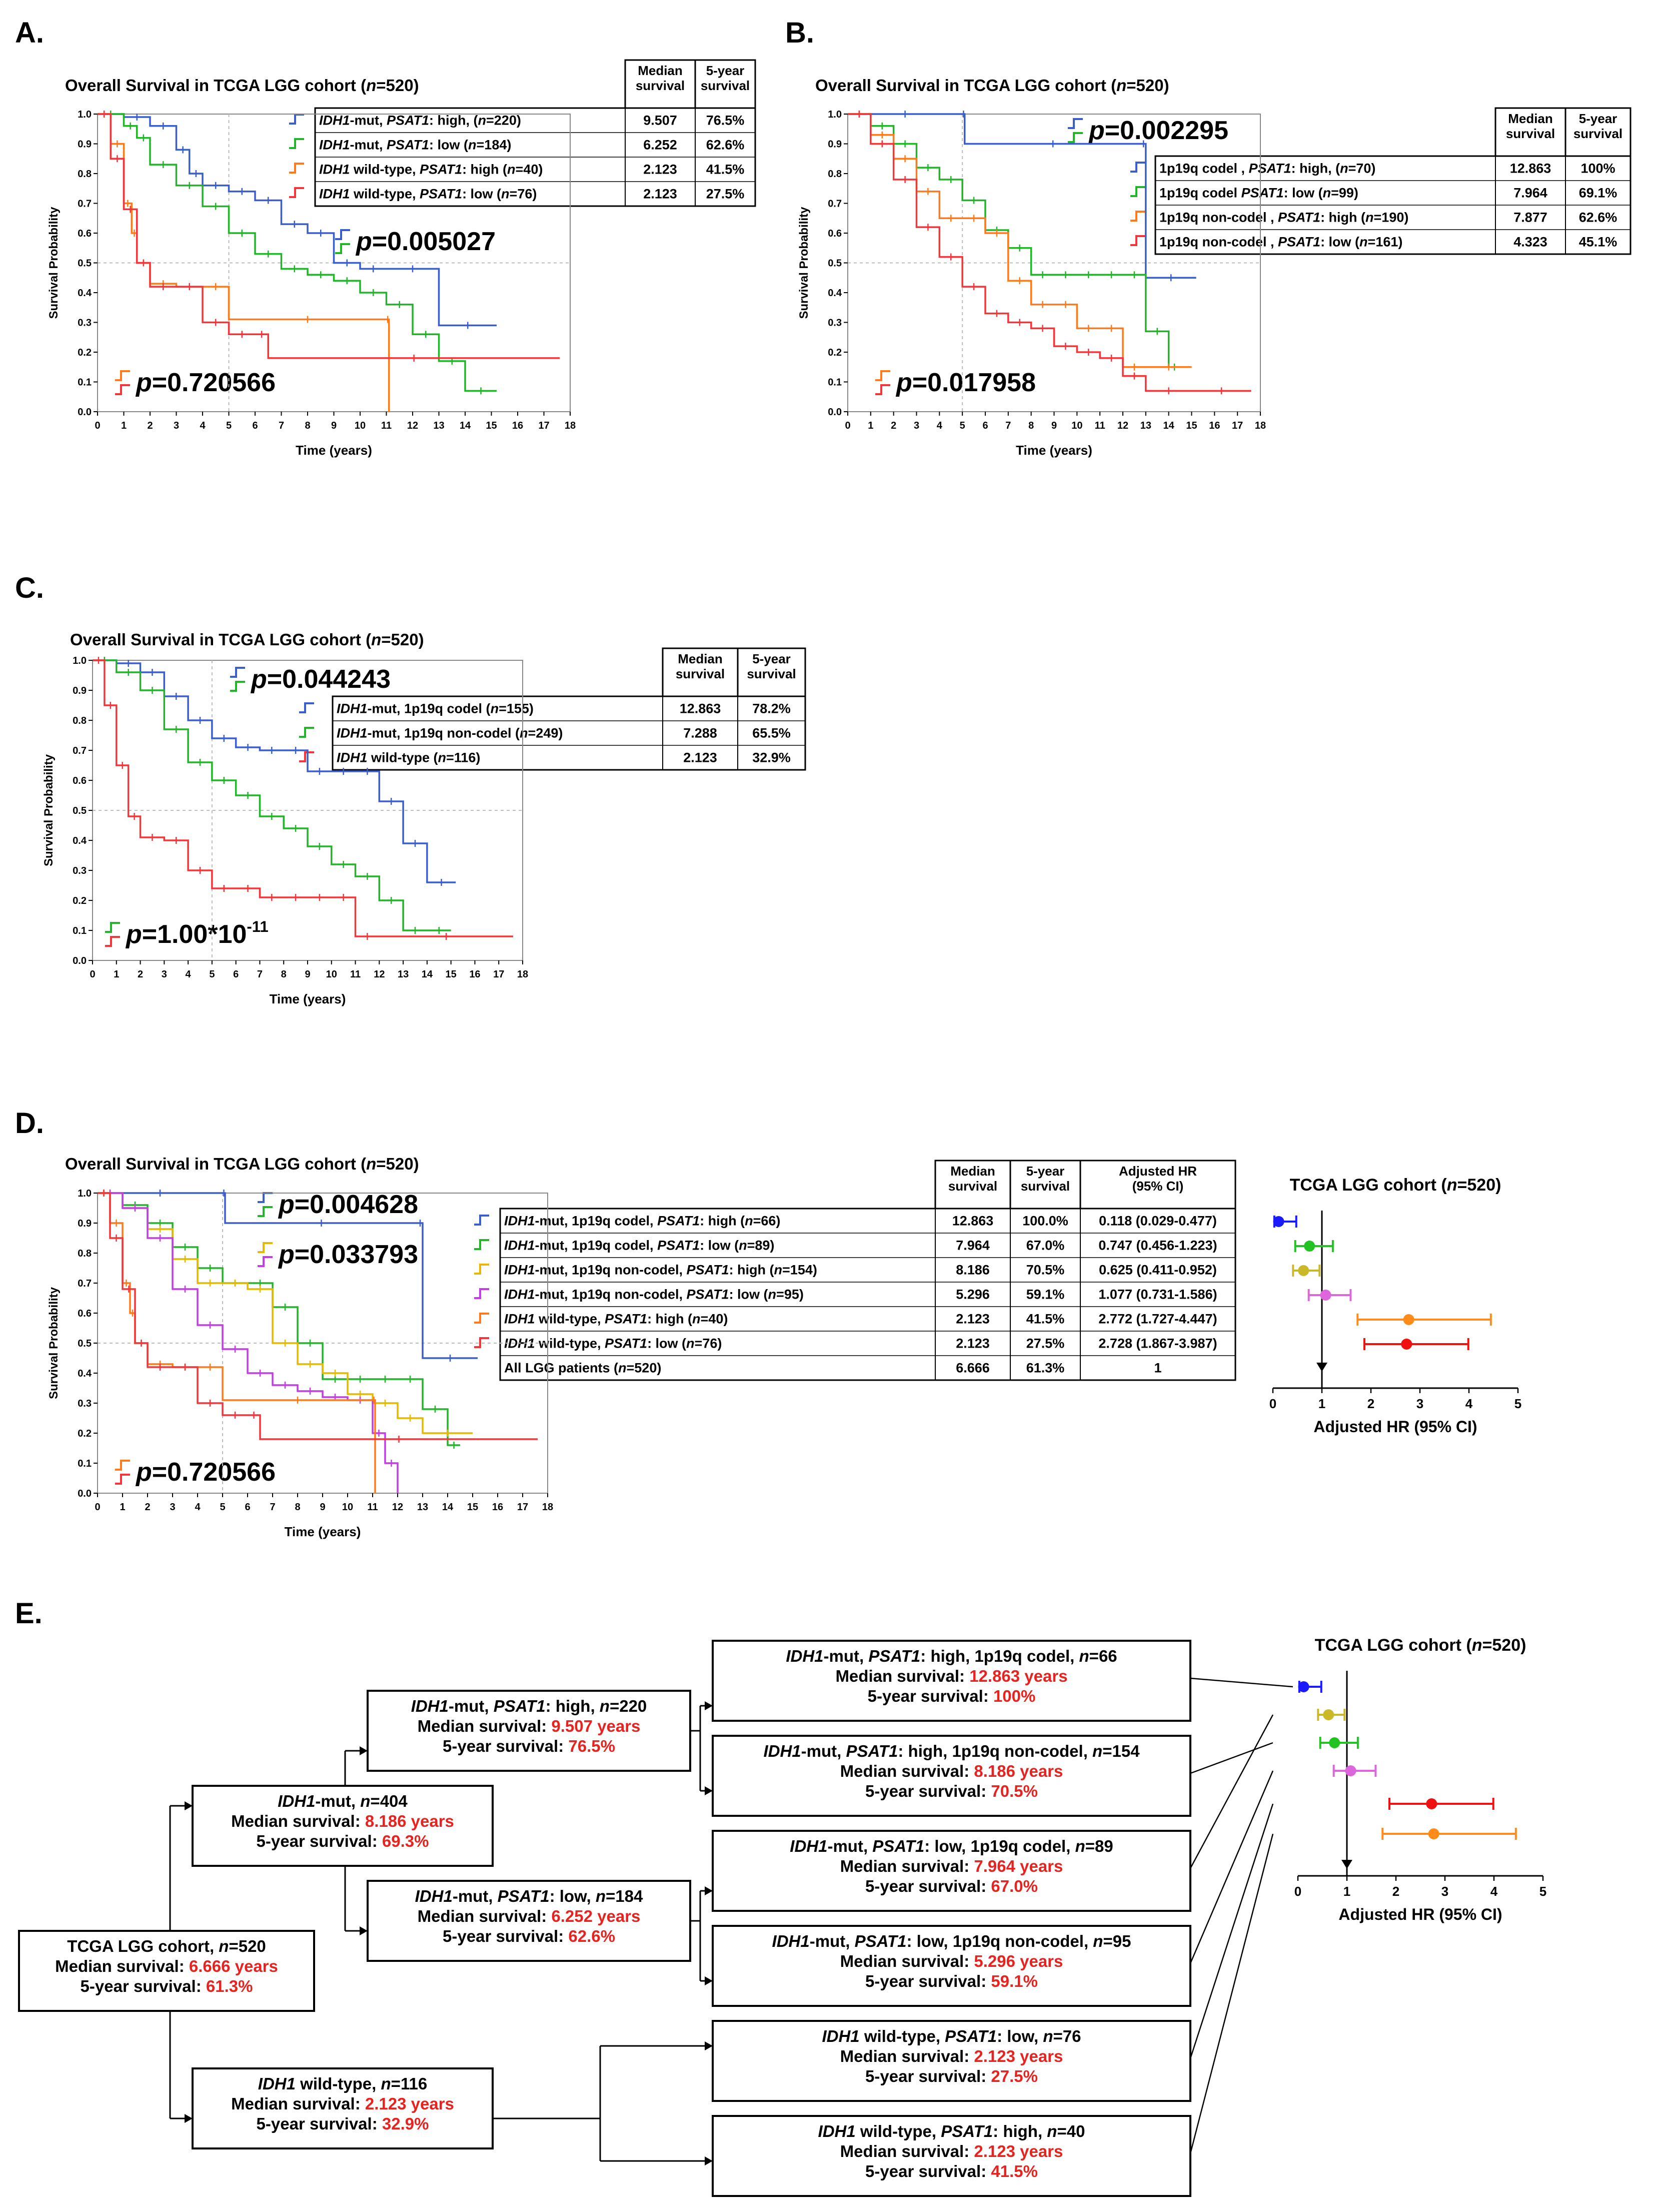 The image size is (1656, 2212). Describe the element at coordinates (1054, 426) in the screenshot. I see `x-tick-label: 9` at that location.